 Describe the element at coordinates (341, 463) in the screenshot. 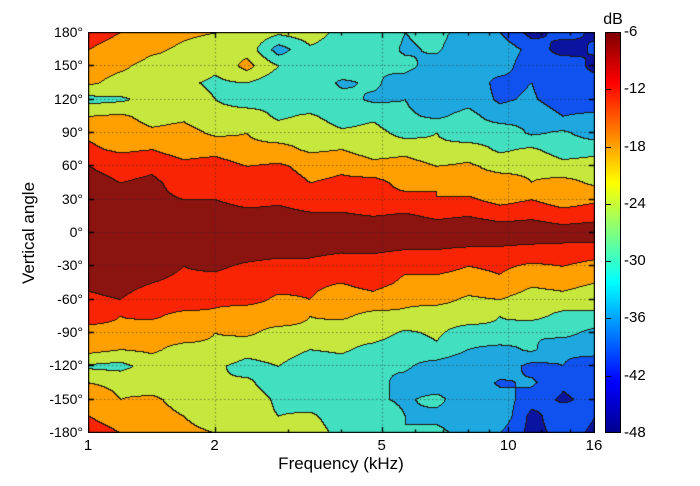

I see `x-axis-label: Frequency (kHz)` at that location.